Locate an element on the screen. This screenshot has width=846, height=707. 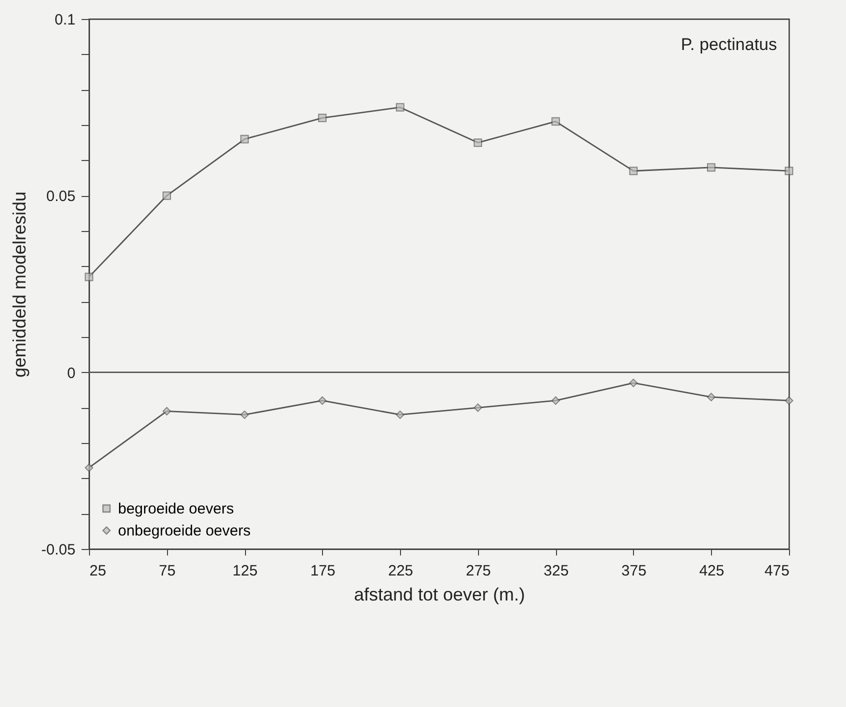
x-tick-label: 225 is located at coordinates (401, 571).